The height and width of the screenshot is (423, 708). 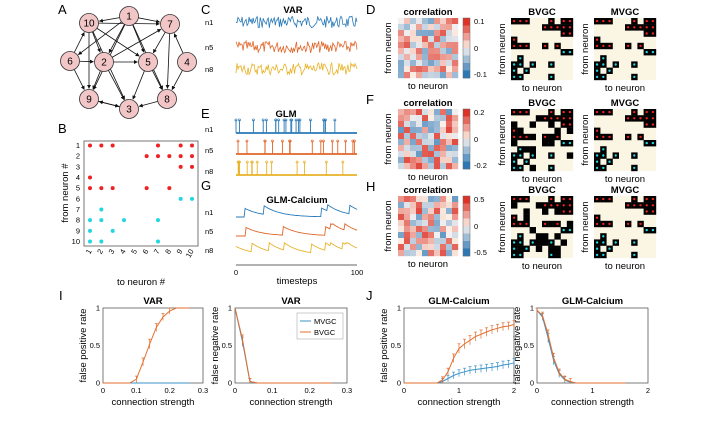 I want to click on correlation-title: correlation, so click(x=427, y=12).